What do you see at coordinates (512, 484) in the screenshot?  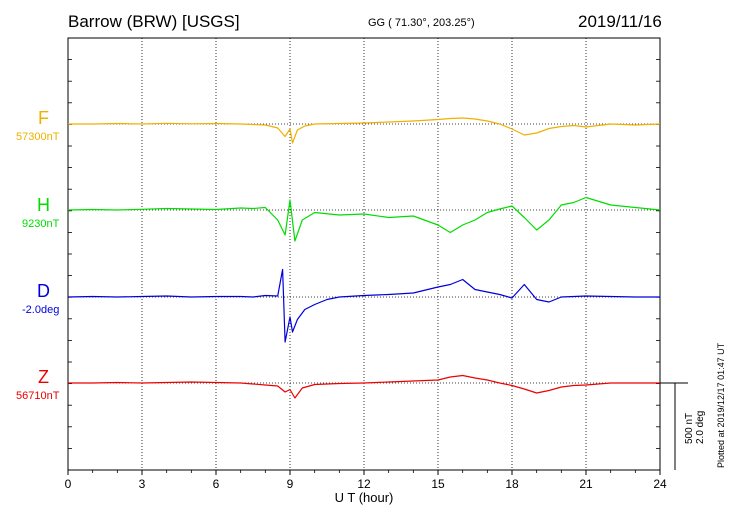 I see `x-tick-label: 18` at bounding box center [512, 484].